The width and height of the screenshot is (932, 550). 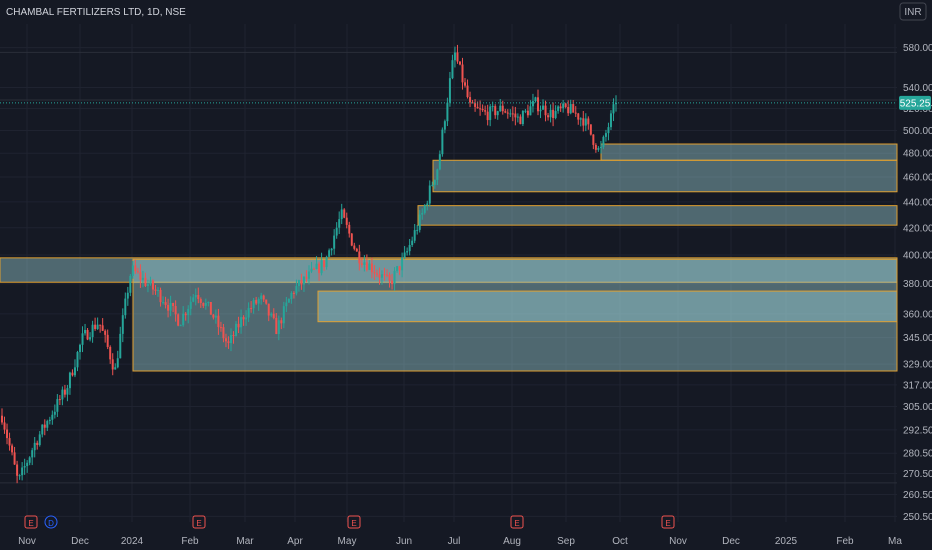 I want to click on price-tick-label: 540.00, so click(x=917, y=88).